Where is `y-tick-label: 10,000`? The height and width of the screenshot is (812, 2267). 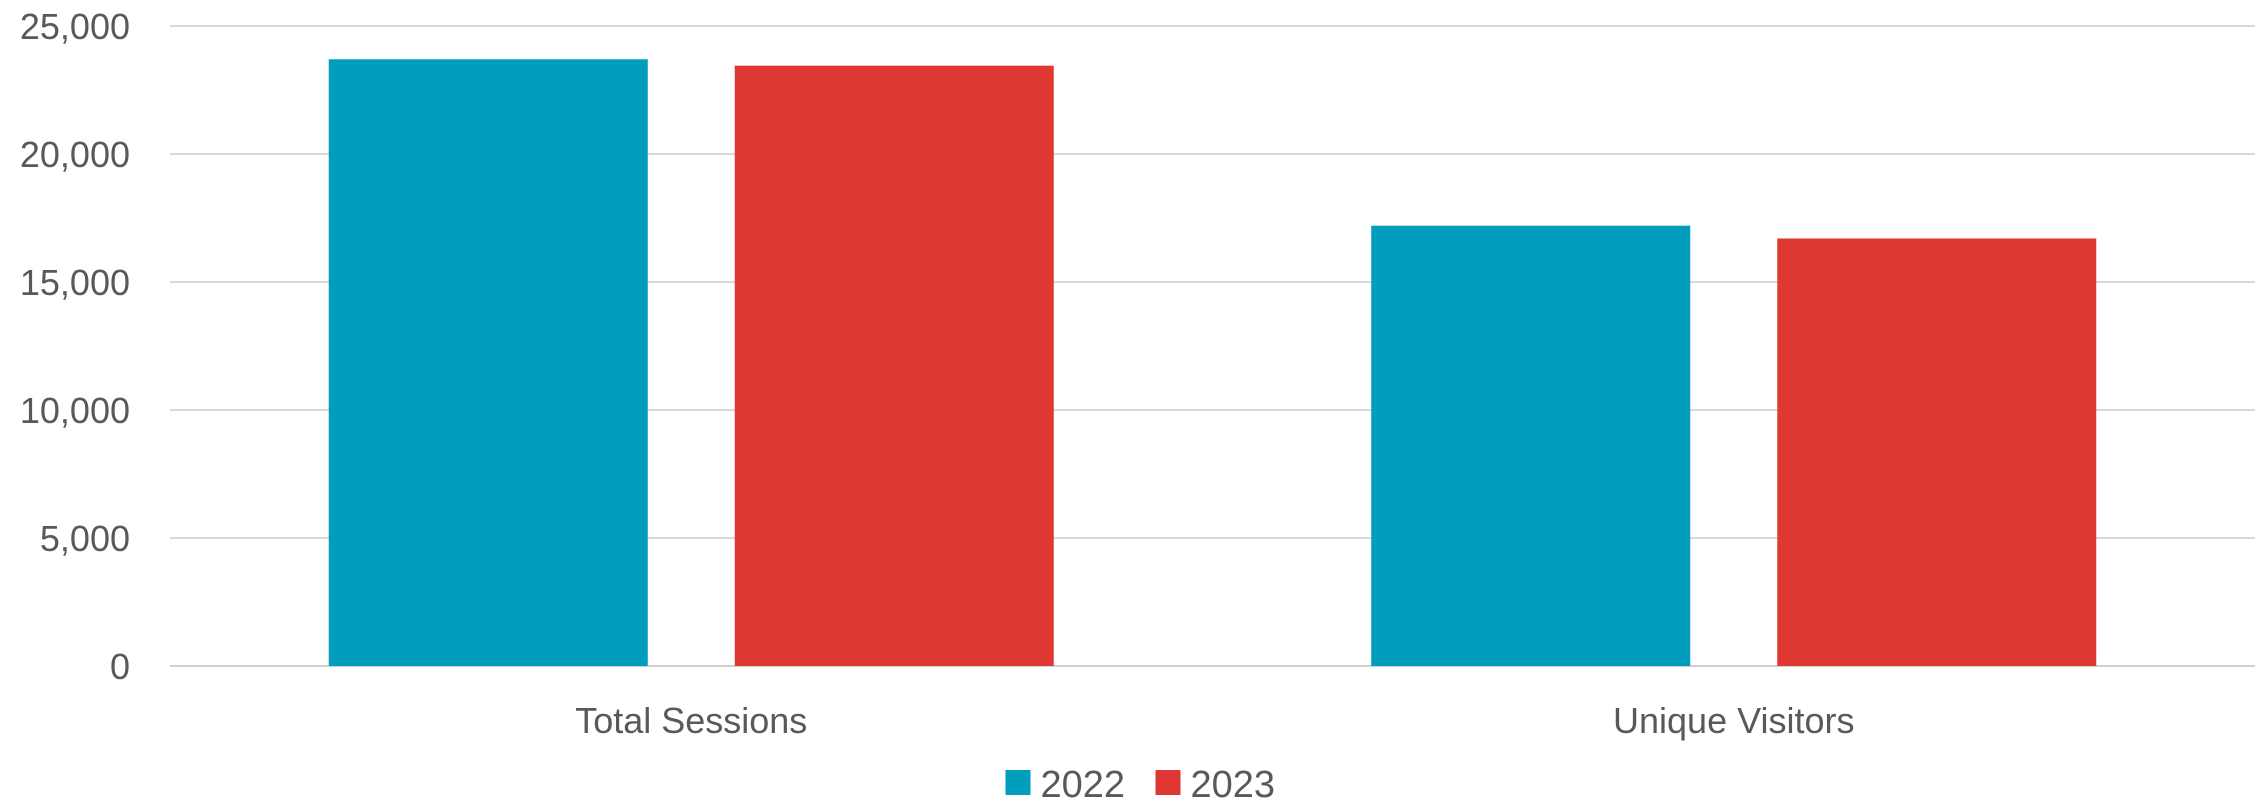
y-tick-label: 10,000 is located at coordinates (75, 410).